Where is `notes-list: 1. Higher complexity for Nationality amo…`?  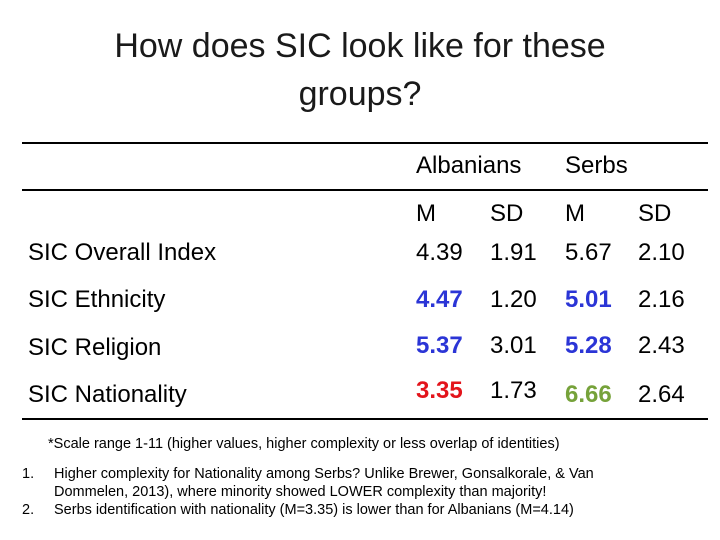
notes-list: 1. Higher complexity for Nationality amo… is located at coordinates (367, 492).